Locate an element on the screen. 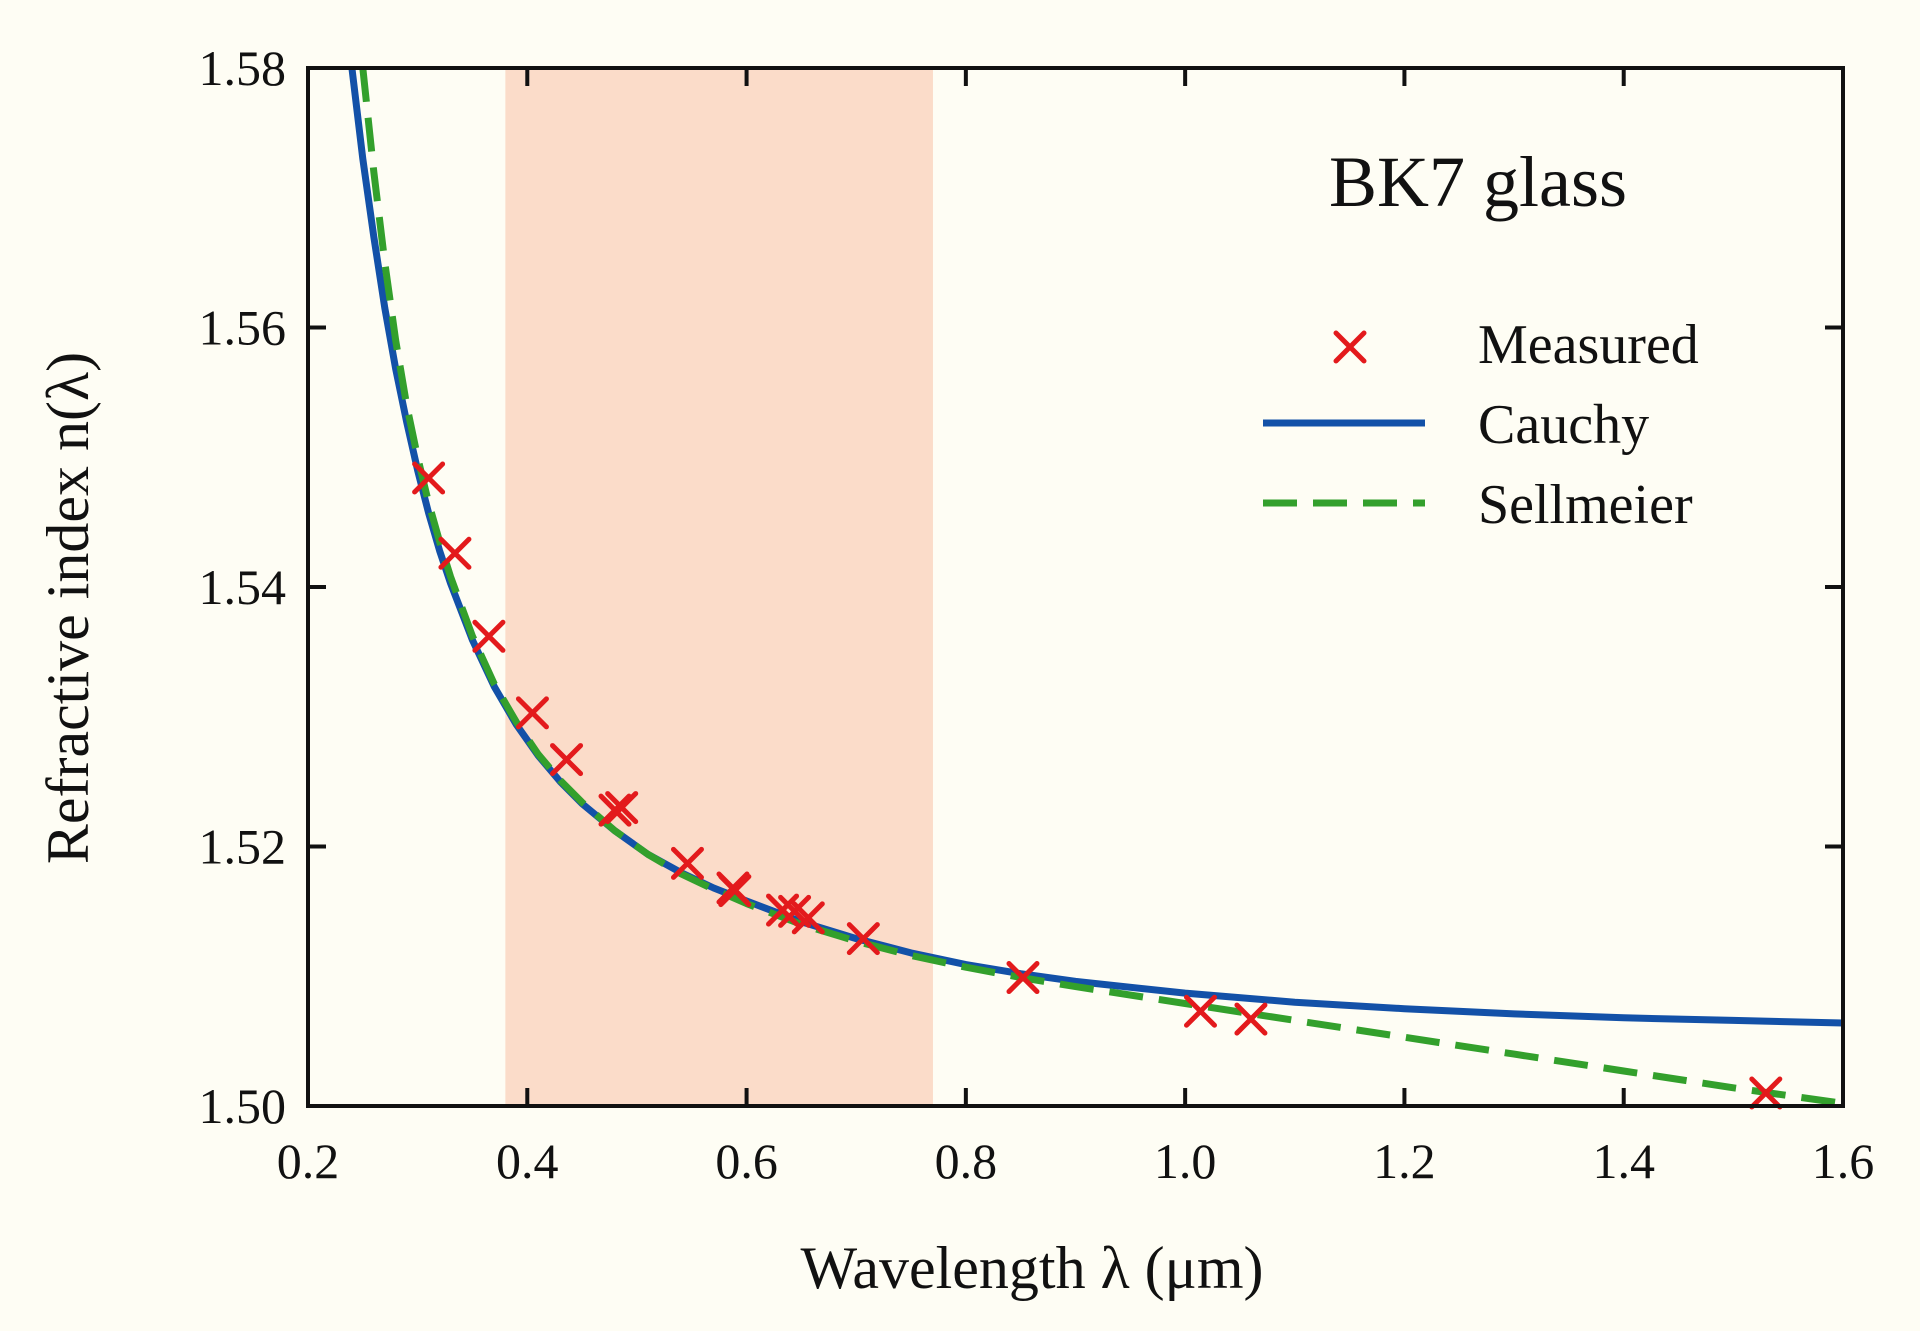  x-axis-title: Wavelength λ (μm) is located at coordinates (1032, 1268).